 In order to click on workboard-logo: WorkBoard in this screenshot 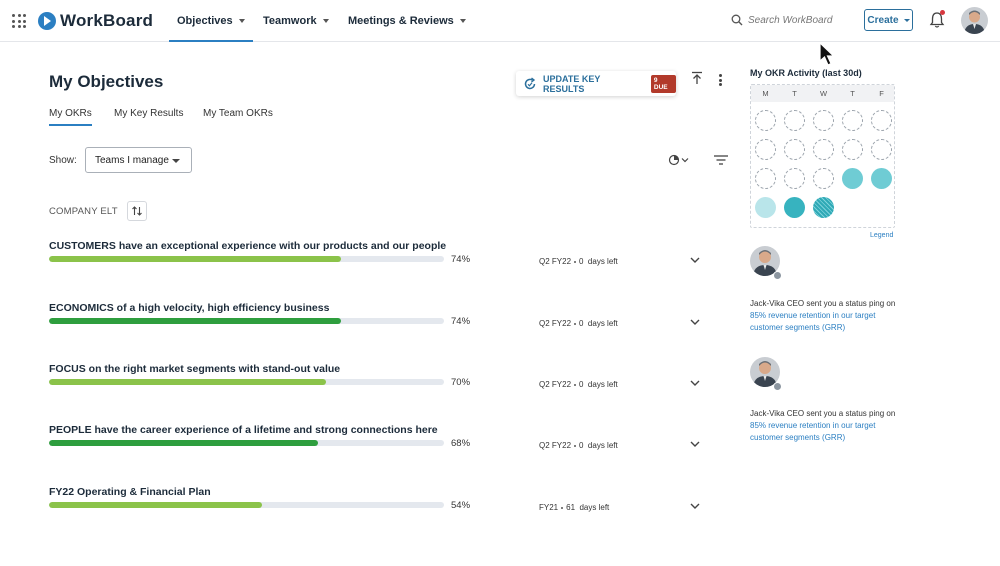, I will do `click(95, 21)`.